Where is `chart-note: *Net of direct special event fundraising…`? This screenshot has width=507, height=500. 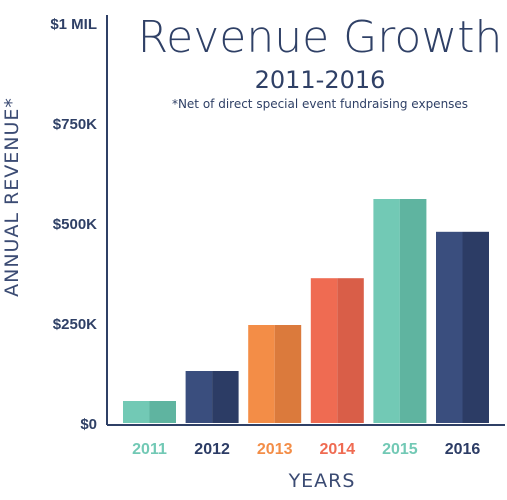
chart-note: *Net of direct special event fundraising… is located at coordinates (320, 104).